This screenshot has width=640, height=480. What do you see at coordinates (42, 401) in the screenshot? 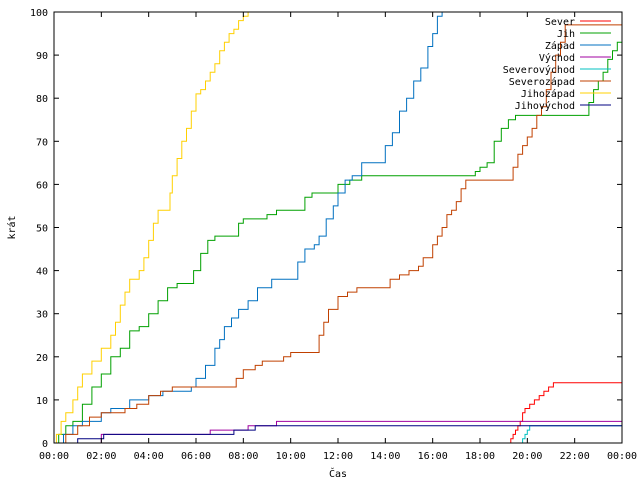
I see `y-tick-label: 10` at bounding box center [42, 401].